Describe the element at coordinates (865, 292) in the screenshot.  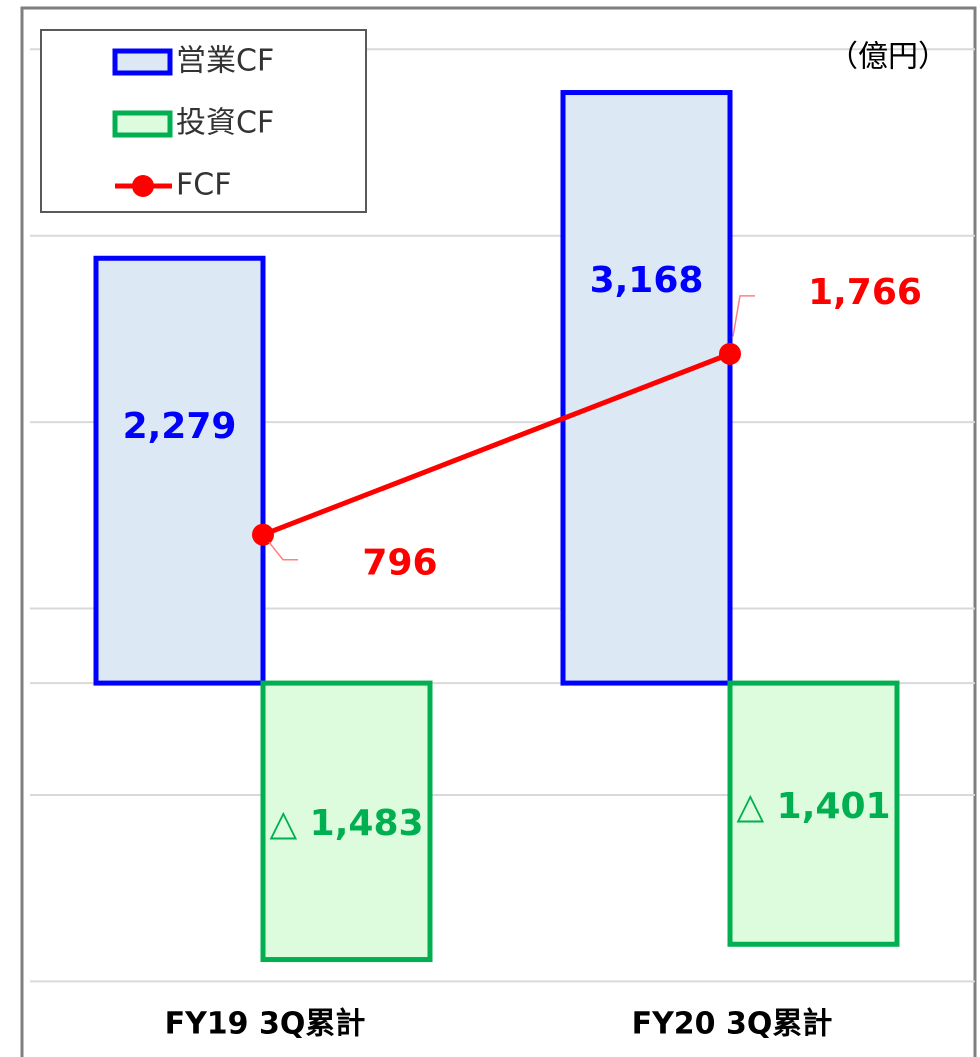
I see `data-label: 1,766` at that location.